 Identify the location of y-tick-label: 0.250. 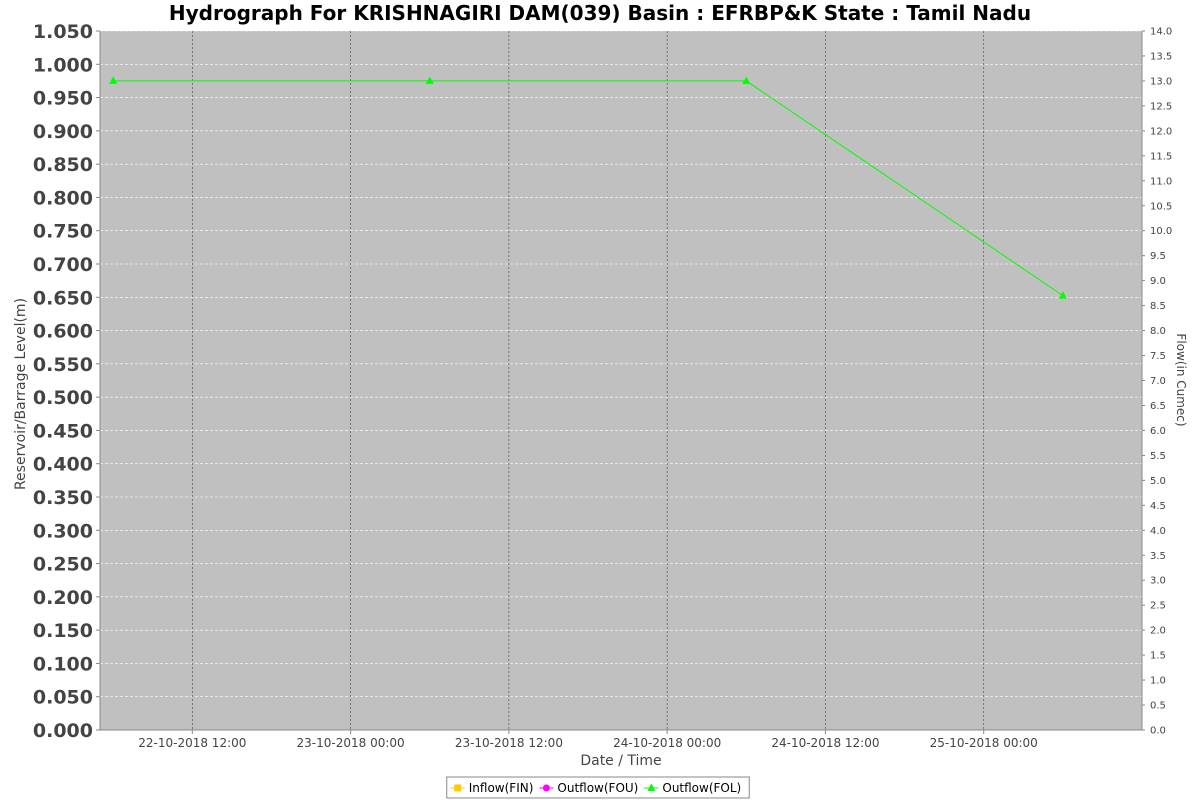
(63, 565).